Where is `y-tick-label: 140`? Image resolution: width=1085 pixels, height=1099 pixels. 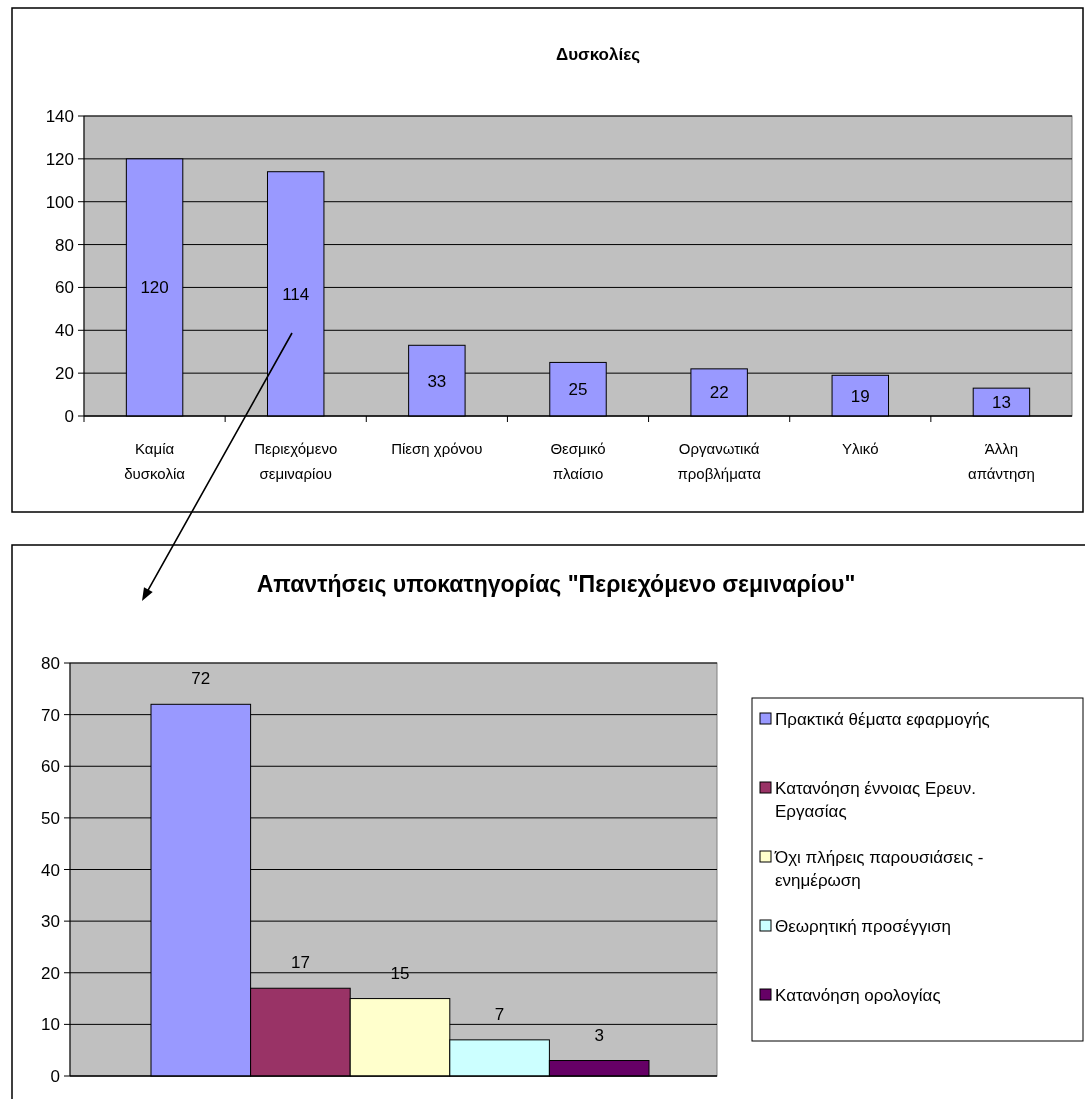 y-tick-label: 140 is located at coordinates (59, 116).